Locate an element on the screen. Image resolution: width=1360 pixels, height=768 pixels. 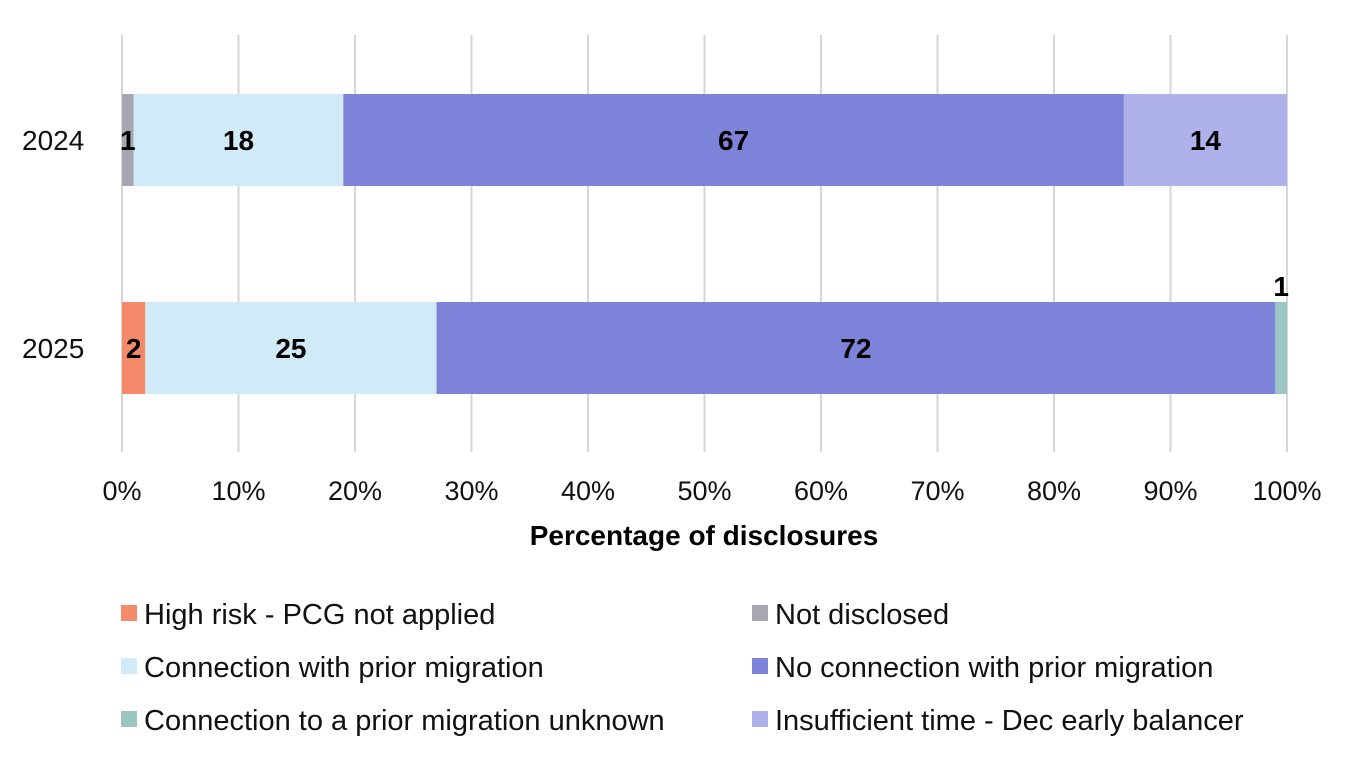
data-label: 14 is located at coordinates (1206, 140).